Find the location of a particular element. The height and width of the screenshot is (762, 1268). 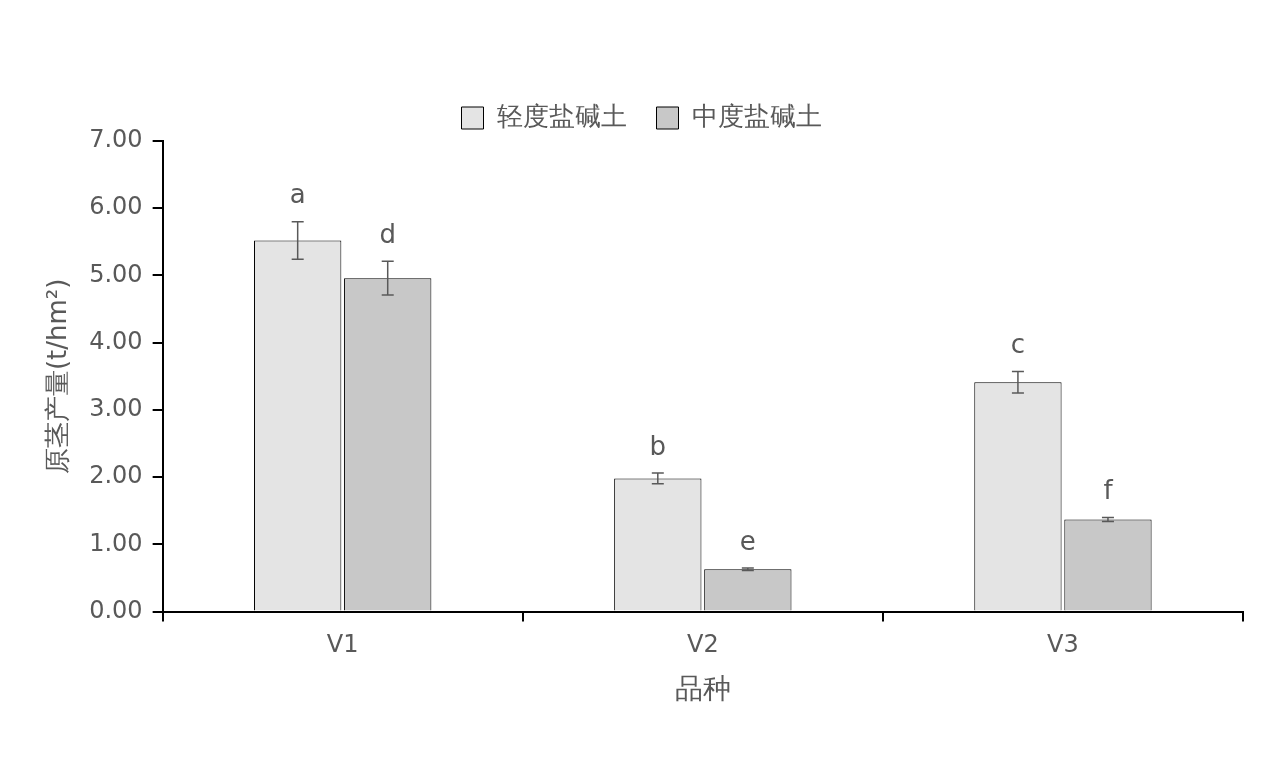

annotation: e is located at coordinates (747, 540).